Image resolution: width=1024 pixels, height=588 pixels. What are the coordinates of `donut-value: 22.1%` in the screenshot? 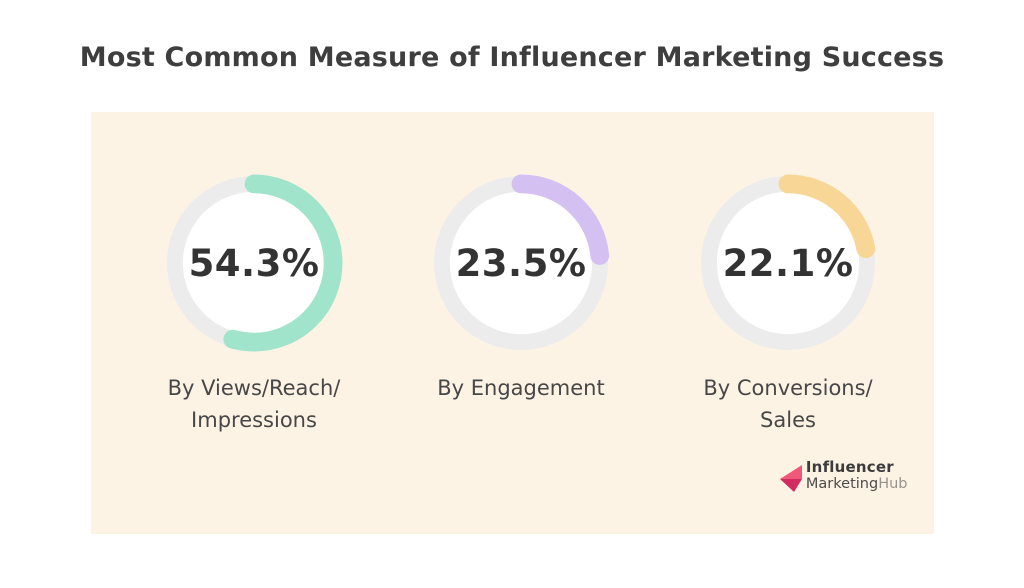 It's located at (788, 263).